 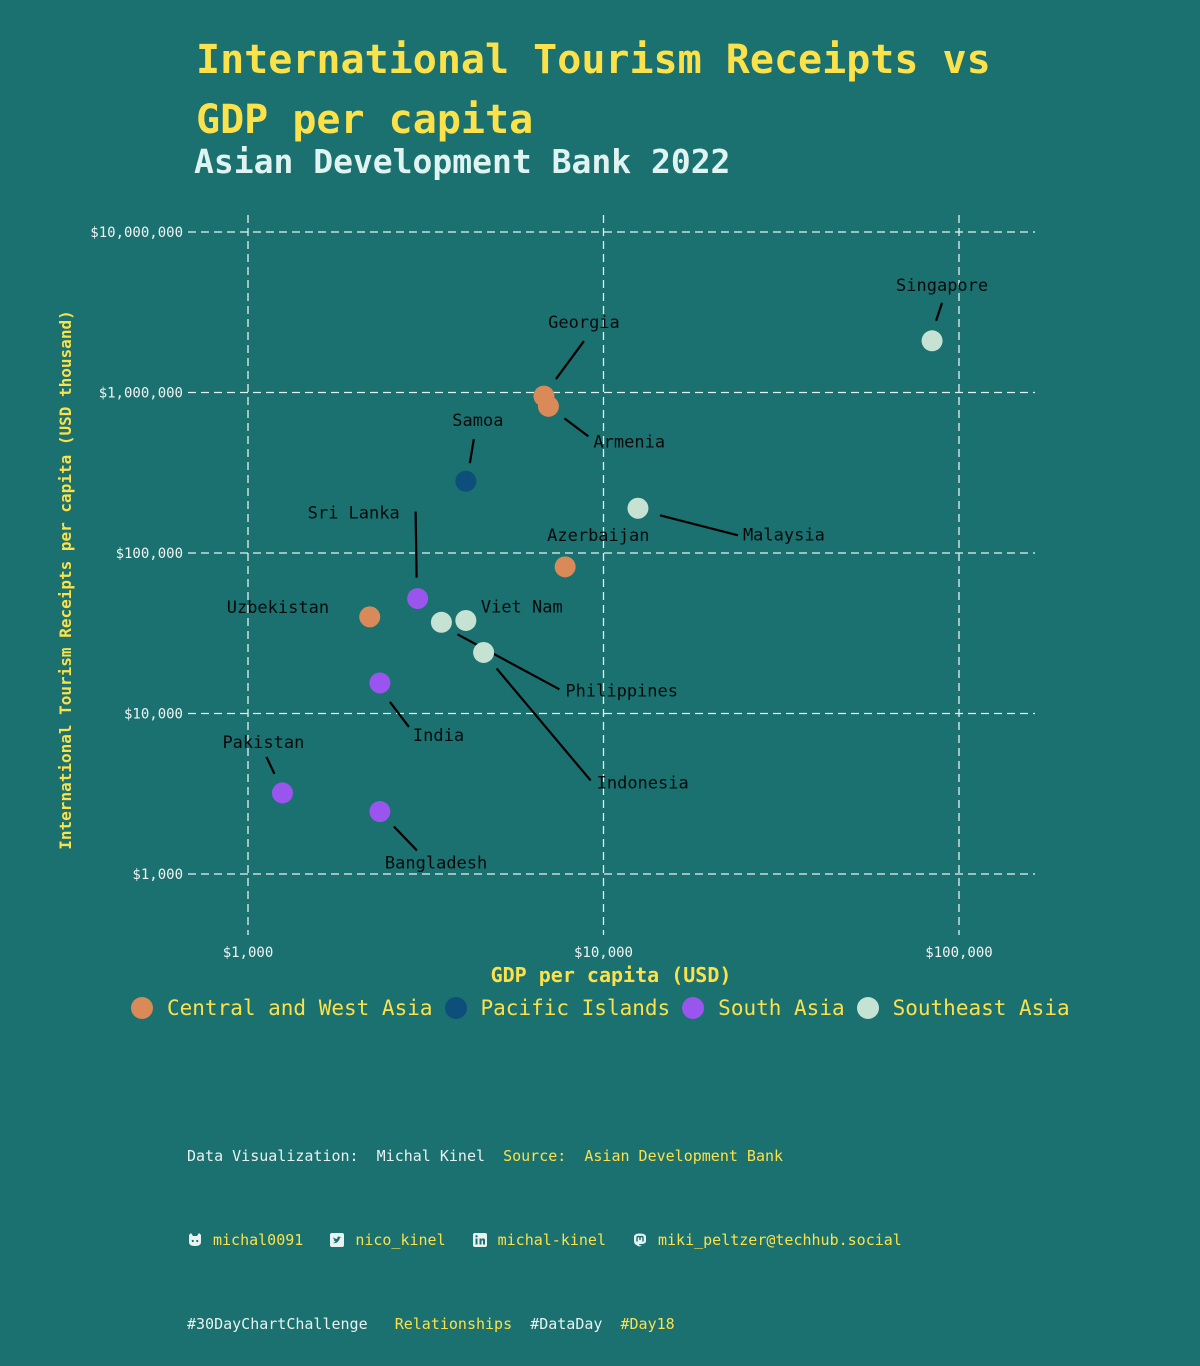 What do you see at coordinates (462, 161) in the screenshot?
I see `chart-subtitle: Asian Development Bank 2022` at bounding box center [462, 161].